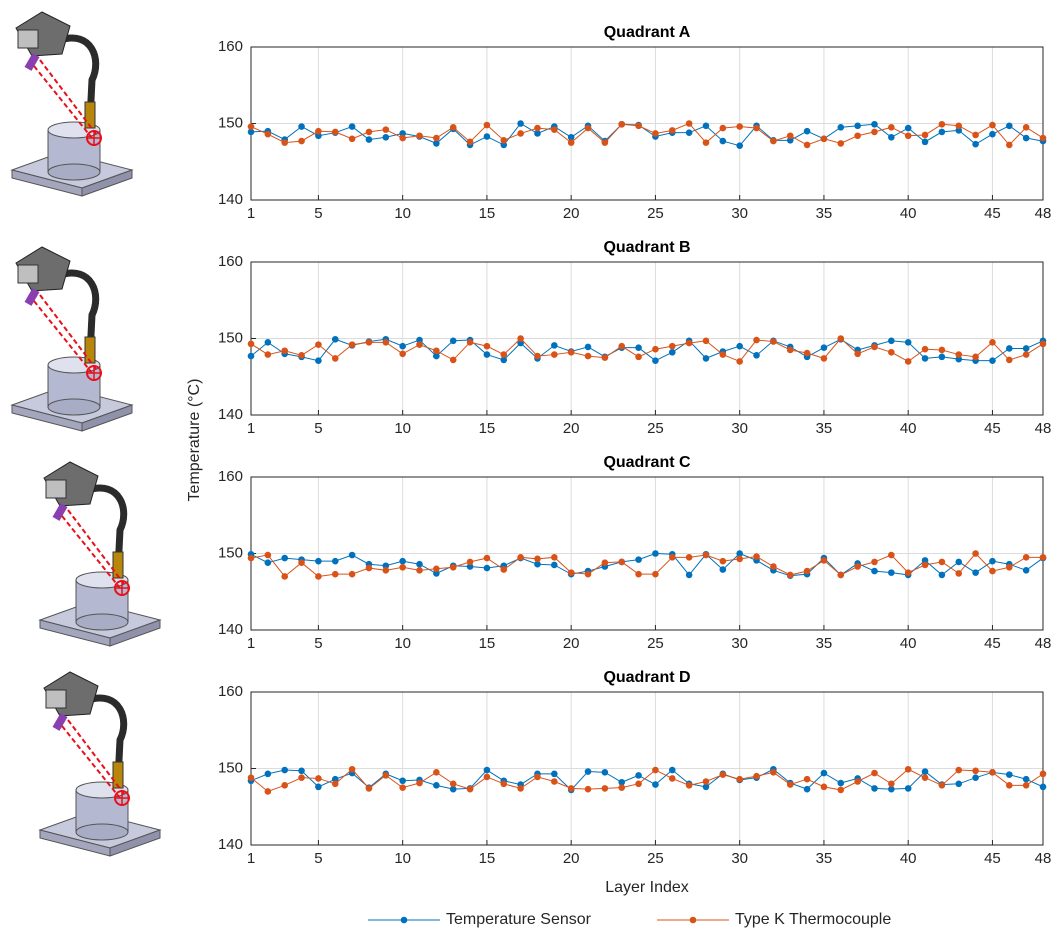  Describe the element at coordinates (519, 919) in the screenshot. I see `legend-label: Temperature Sensor` at that location.